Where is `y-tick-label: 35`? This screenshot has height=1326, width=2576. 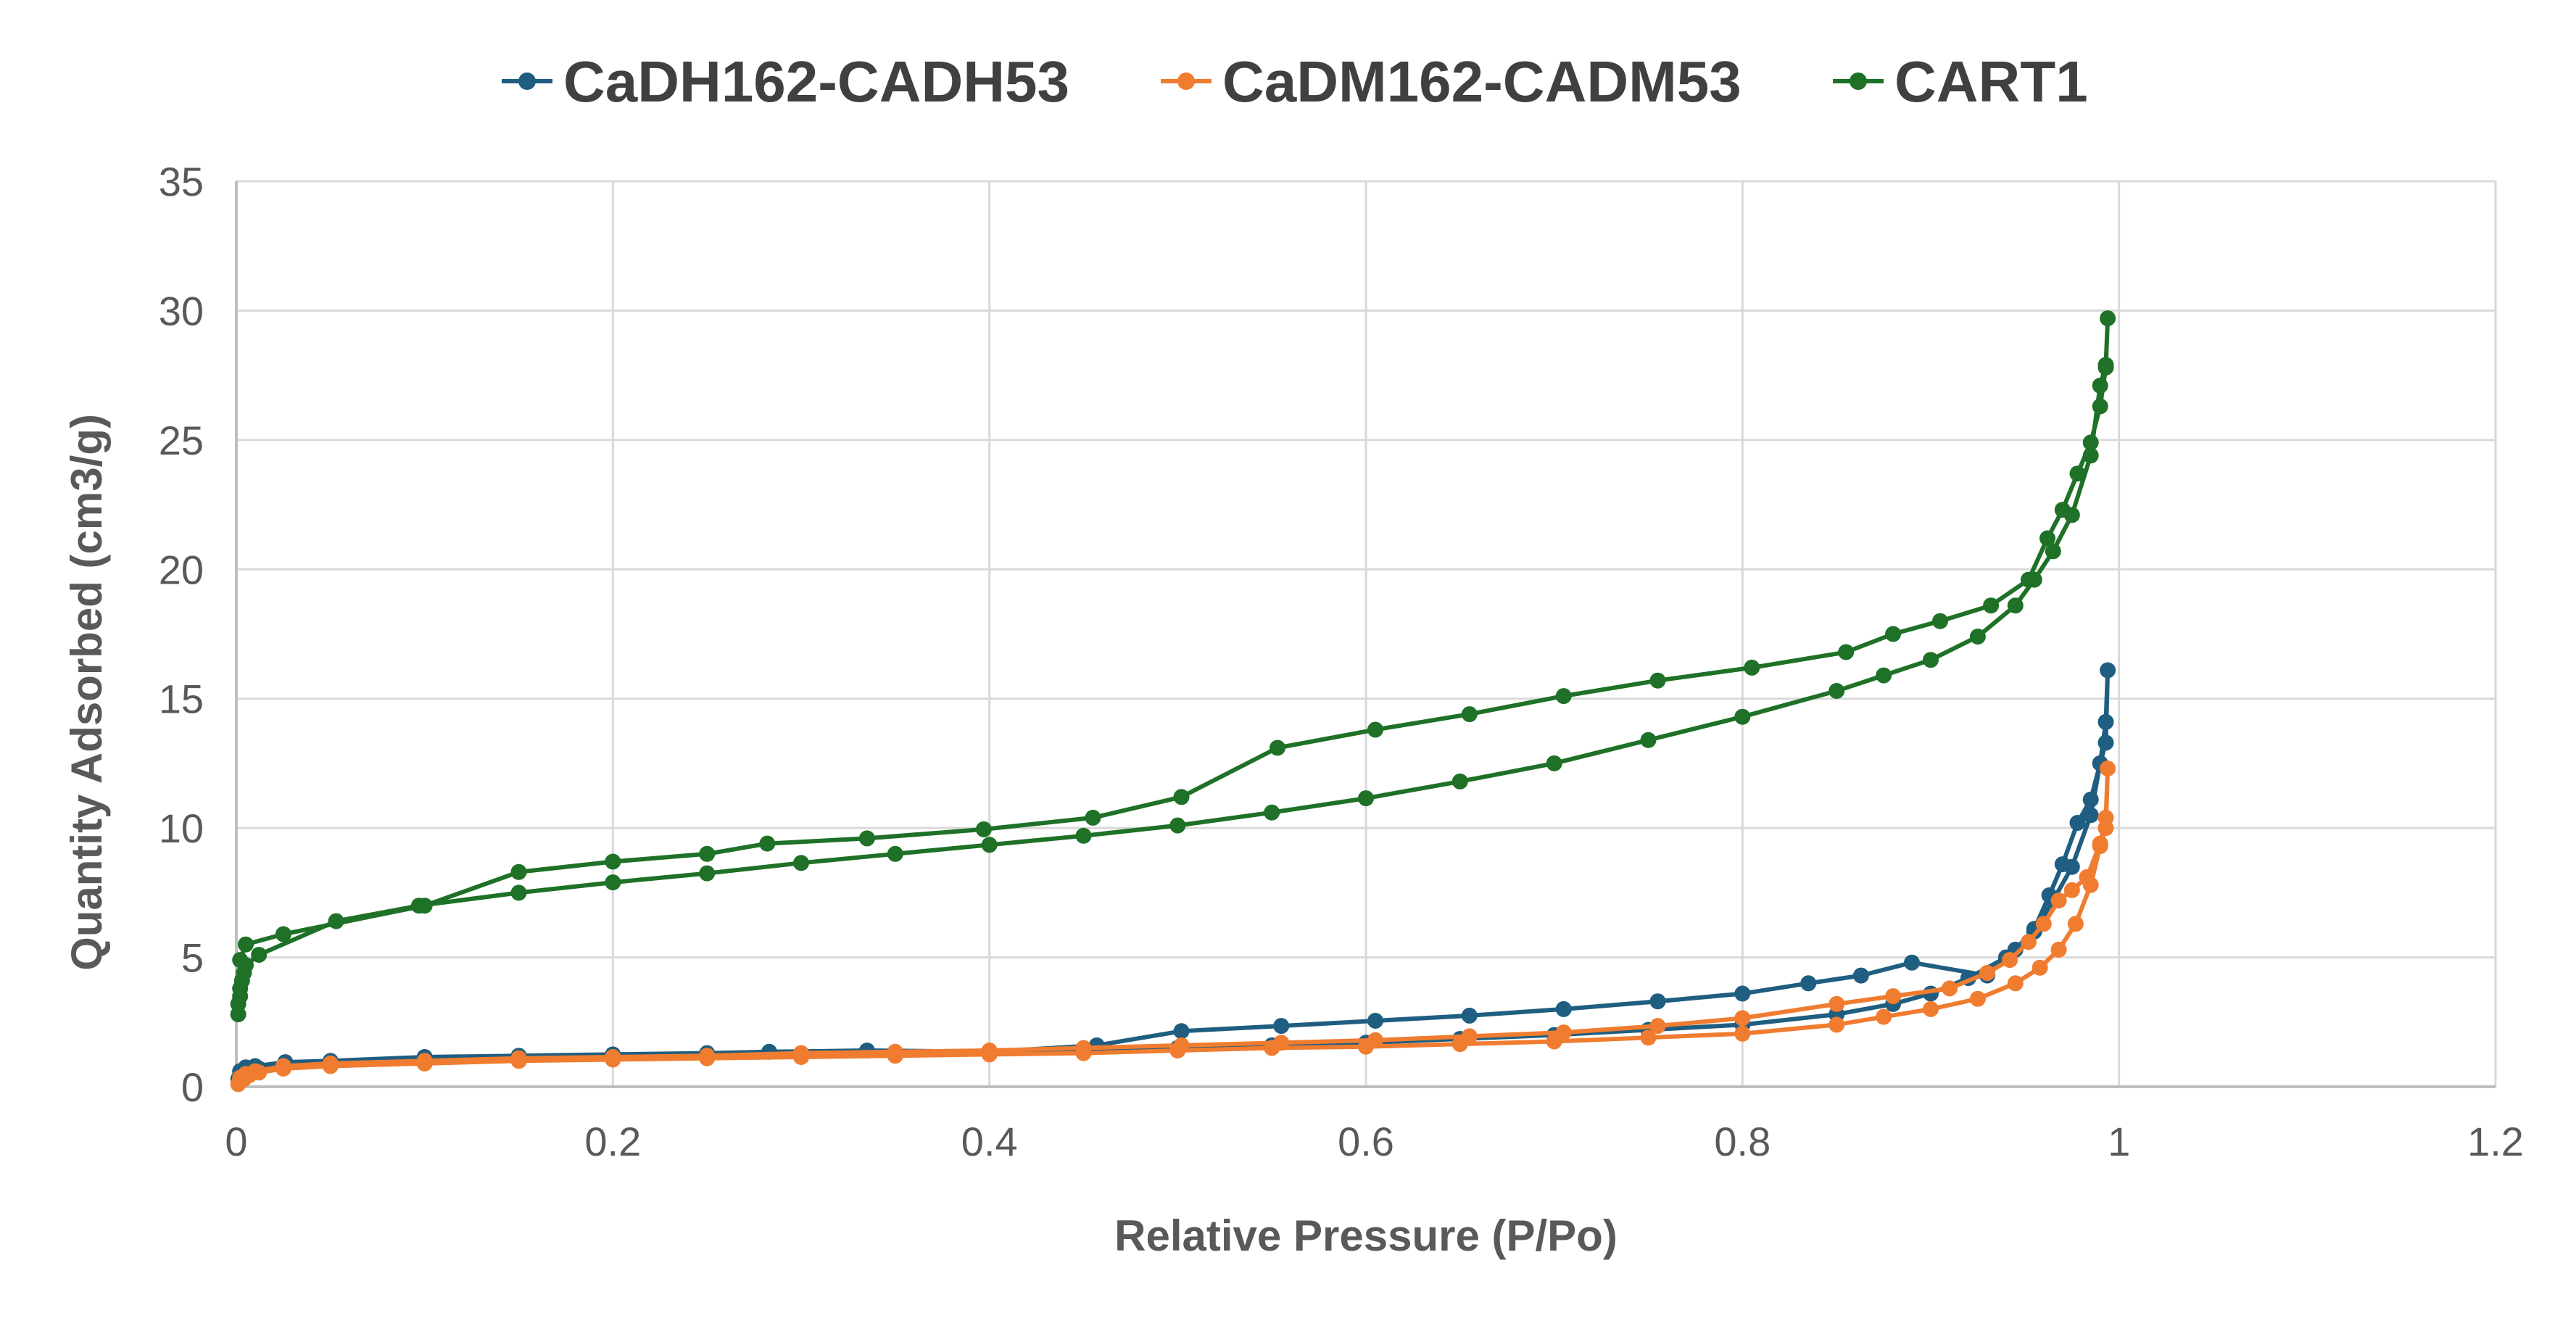
y-tick-label: 35 is located at coordinates (182, 181).